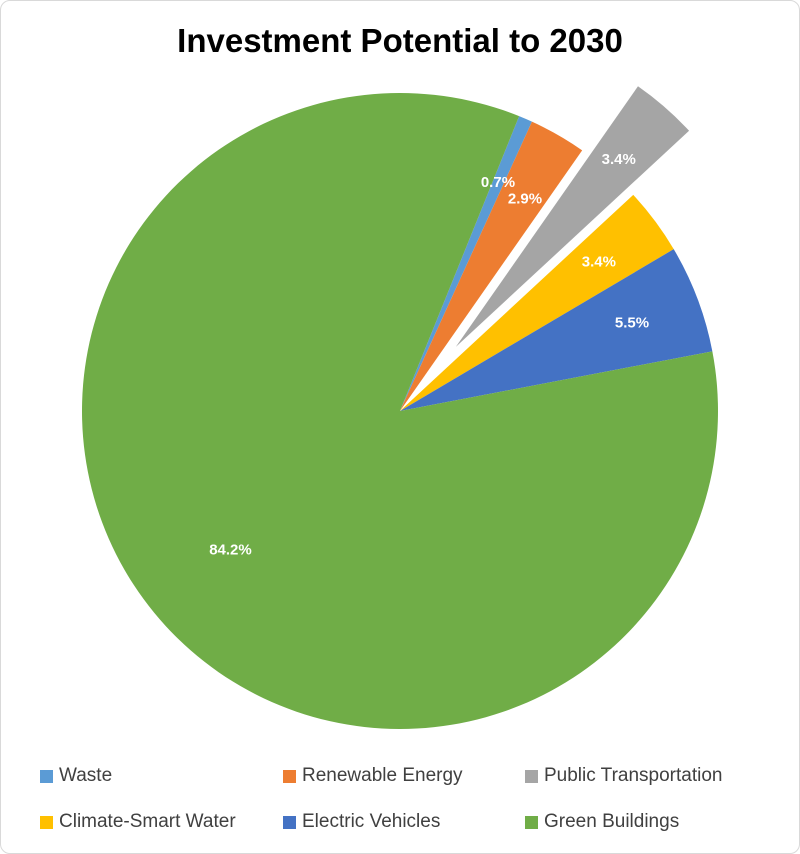 Image resolution: width=800 pixels, height=854 pixels. What do you see at coordinates (371, 821) in the screenshot?
I see `legend-label: Electric Vehicles` at bounding box center [371, 821].